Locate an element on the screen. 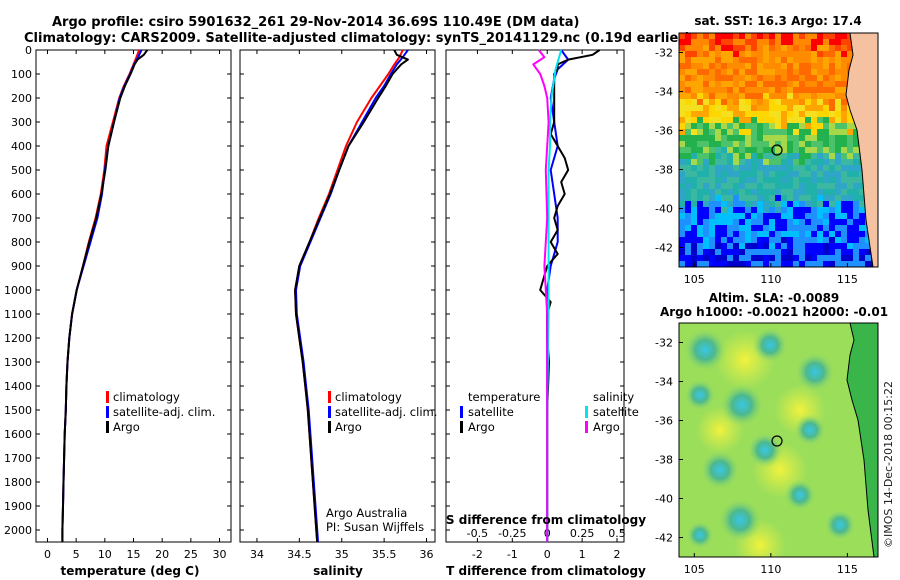  x-tick-label: 0 is located at coordinates (47, 554).